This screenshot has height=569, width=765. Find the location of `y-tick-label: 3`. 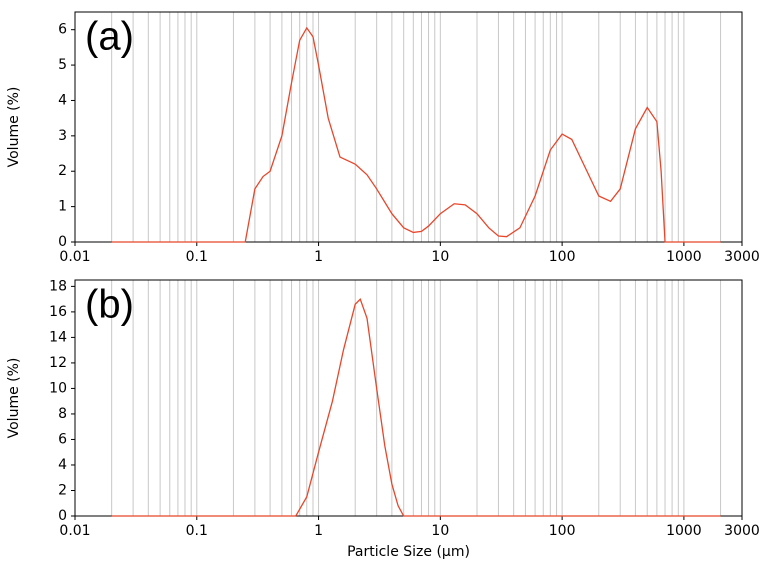

y-tick-label: 3 is located at coordinates (62, 136).